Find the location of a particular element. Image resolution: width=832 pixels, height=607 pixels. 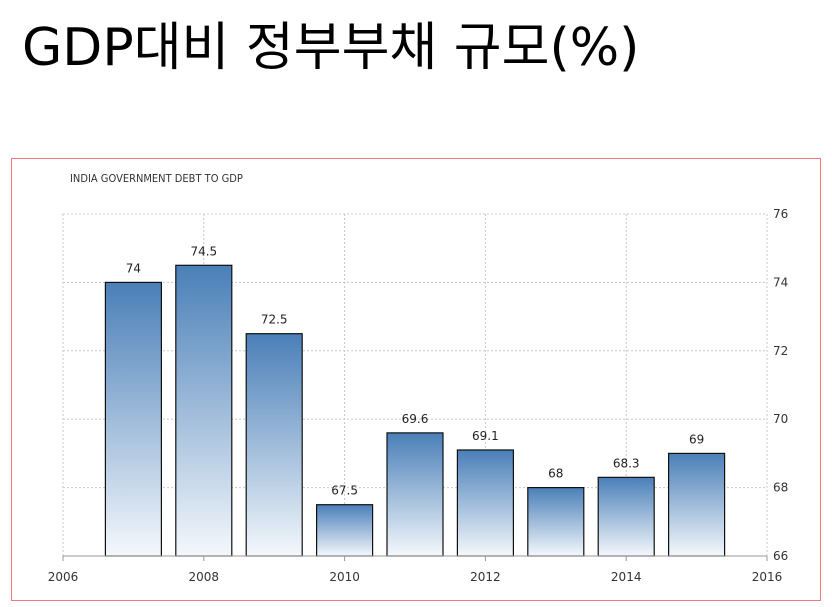

y-tick-label-76: 76 is located at coordinates (780, 214).